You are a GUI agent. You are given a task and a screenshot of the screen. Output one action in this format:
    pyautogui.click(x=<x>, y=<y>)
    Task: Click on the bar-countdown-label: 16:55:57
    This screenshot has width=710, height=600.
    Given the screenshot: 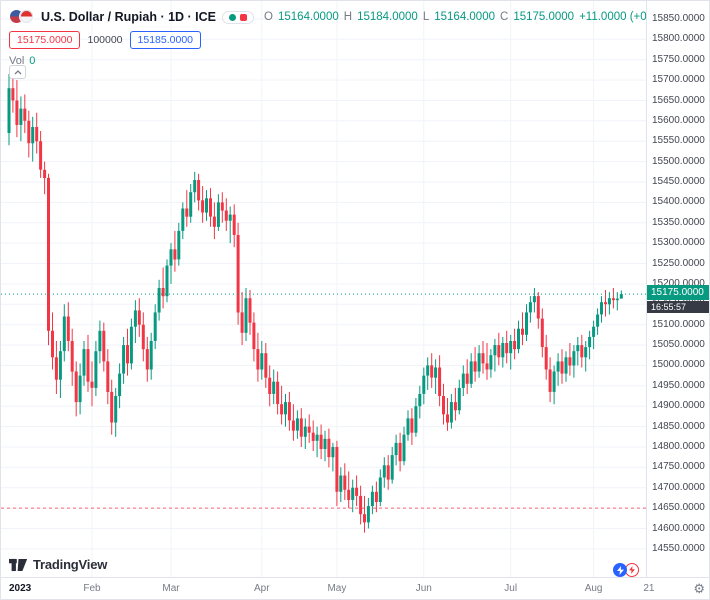 What is the action you would take?
    pyautogui.click(x=678, y=307)
    